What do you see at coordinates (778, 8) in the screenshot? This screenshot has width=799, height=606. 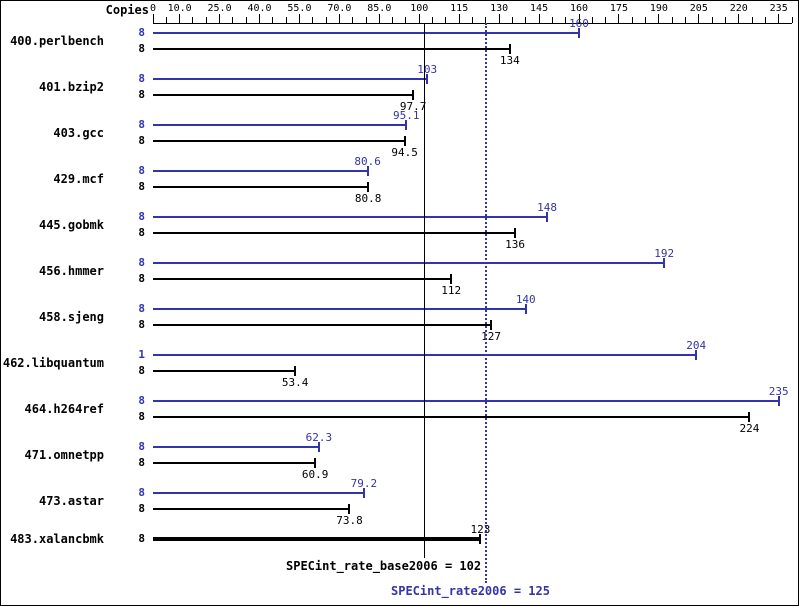 I see `x-axis-tick-label: 235` at bounding box center [778, 8].